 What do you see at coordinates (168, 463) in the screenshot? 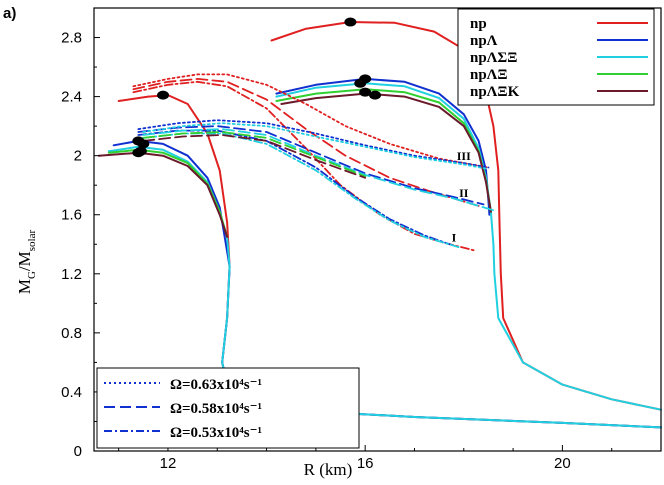
I see `x-tick-label-0: 12` at bounding box center [168, 463].